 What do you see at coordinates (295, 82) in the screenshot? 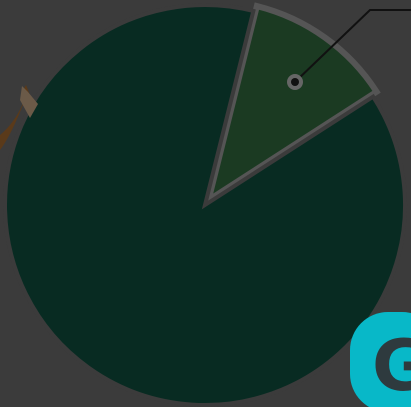
I see `leader-dot` at bounding box center [295, 82].